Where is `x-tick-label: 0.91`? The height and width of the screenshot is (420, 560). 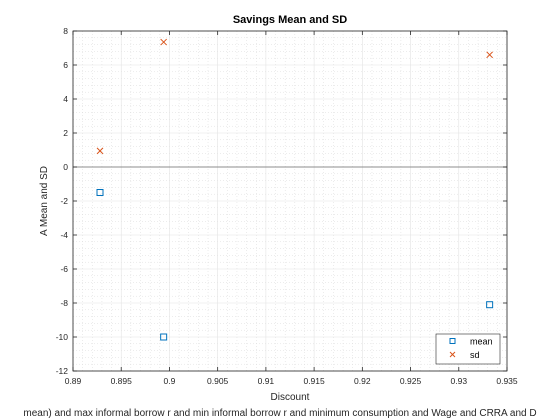
x-tick-label: 0.91 is located at coordinates (266, 381).